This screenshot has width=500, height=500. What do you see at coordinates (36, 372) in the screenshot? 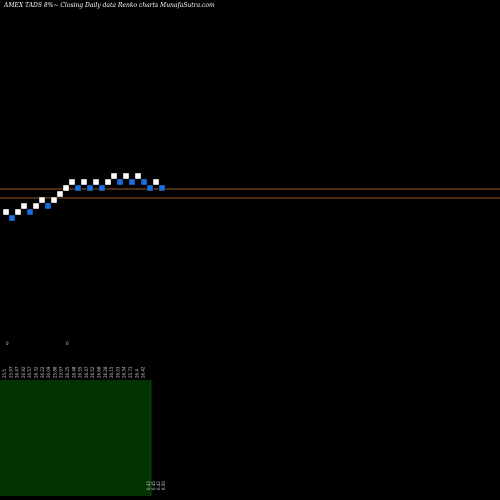
I see `x-tick-label: 26.32` at bounding box center [36, 372].